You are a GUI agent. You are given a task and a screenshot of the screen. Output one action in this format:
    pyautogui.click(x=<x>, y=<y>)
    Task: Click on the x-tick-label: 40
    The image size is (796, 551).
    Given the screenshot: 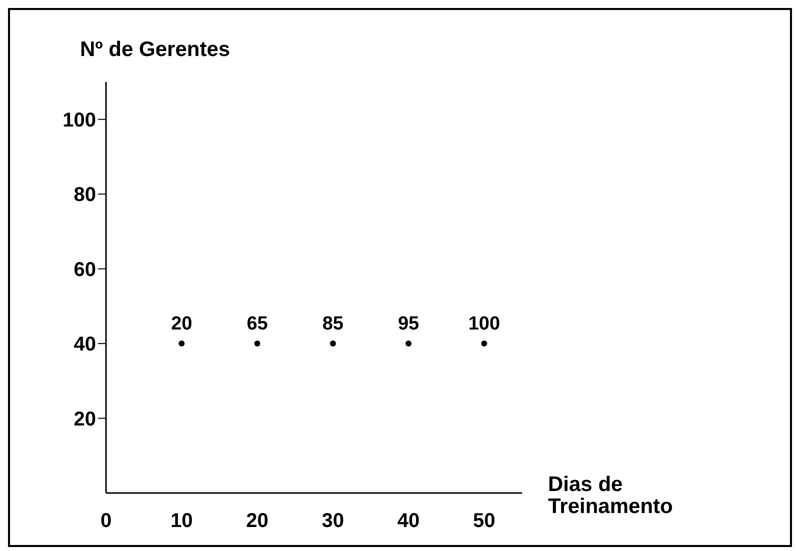 What is the action you would take?
    pyautogui.click(x=408, y=521)
    